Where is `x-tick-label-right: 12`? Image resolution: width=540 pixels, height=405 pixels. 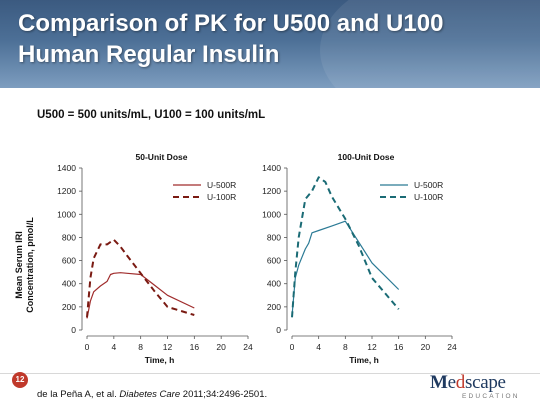 x-tick-label-right: 12 is located at coordinates (372, 347).